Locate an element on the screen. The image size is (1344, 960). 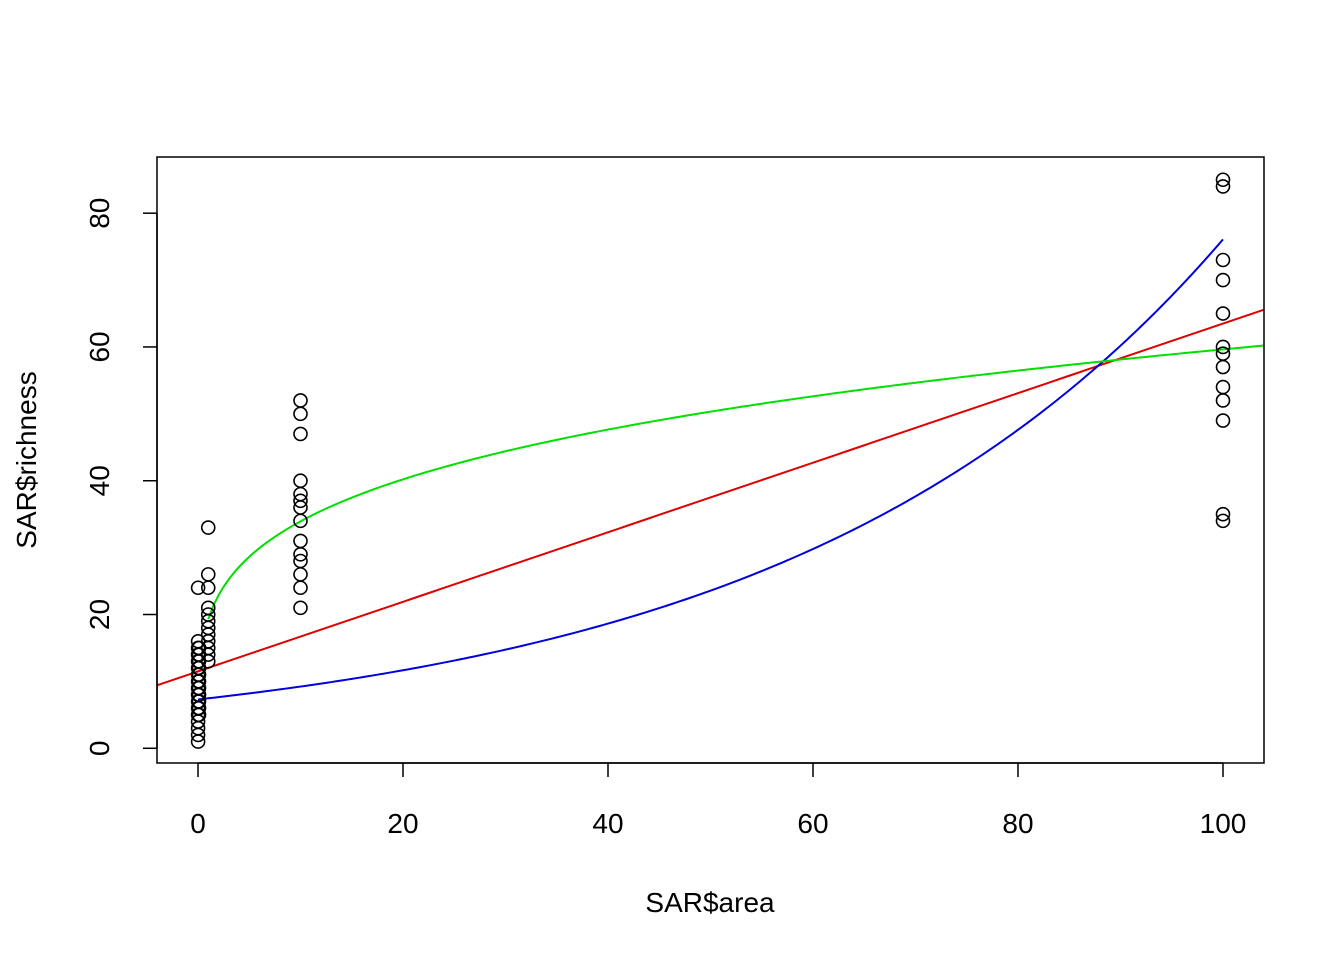
y-tick-label: 60 is located at coordinates (99, 346).